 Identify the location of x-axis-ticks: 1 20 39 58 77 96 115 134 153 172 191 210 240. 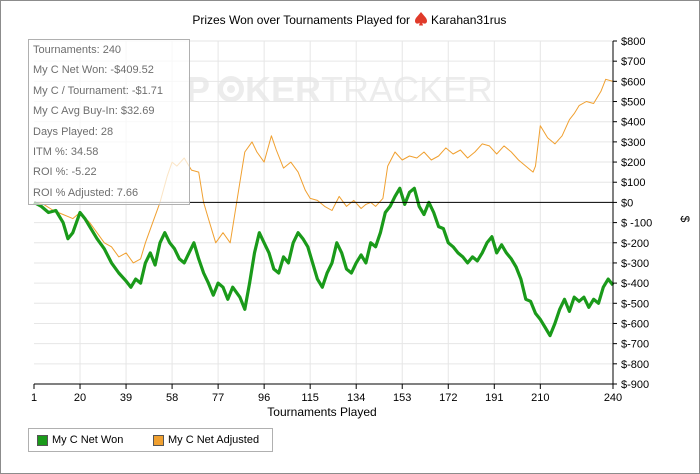
(326, 394).